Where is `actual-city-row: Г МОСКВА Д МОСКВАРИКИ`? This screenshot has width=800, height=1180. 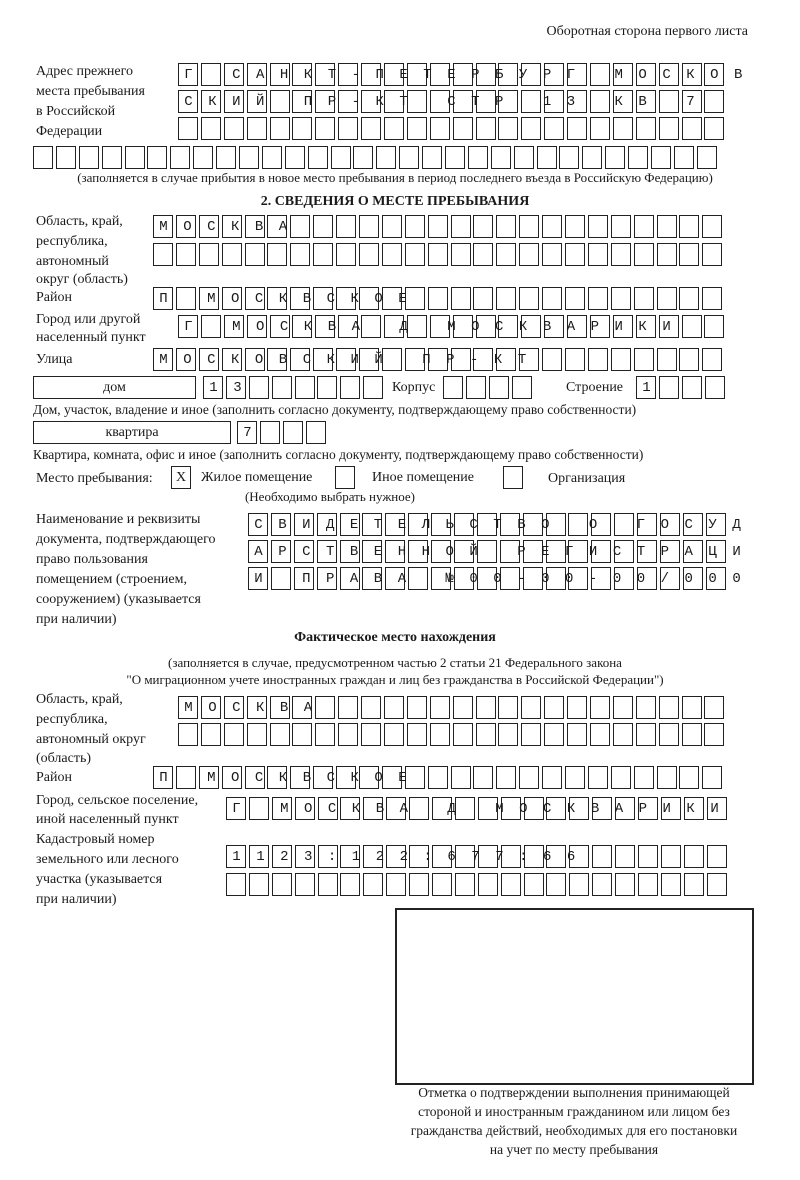
actual-city-row: Г МОСКВА Д МОСКВАРИКИ is located at coordinates (478, 809).